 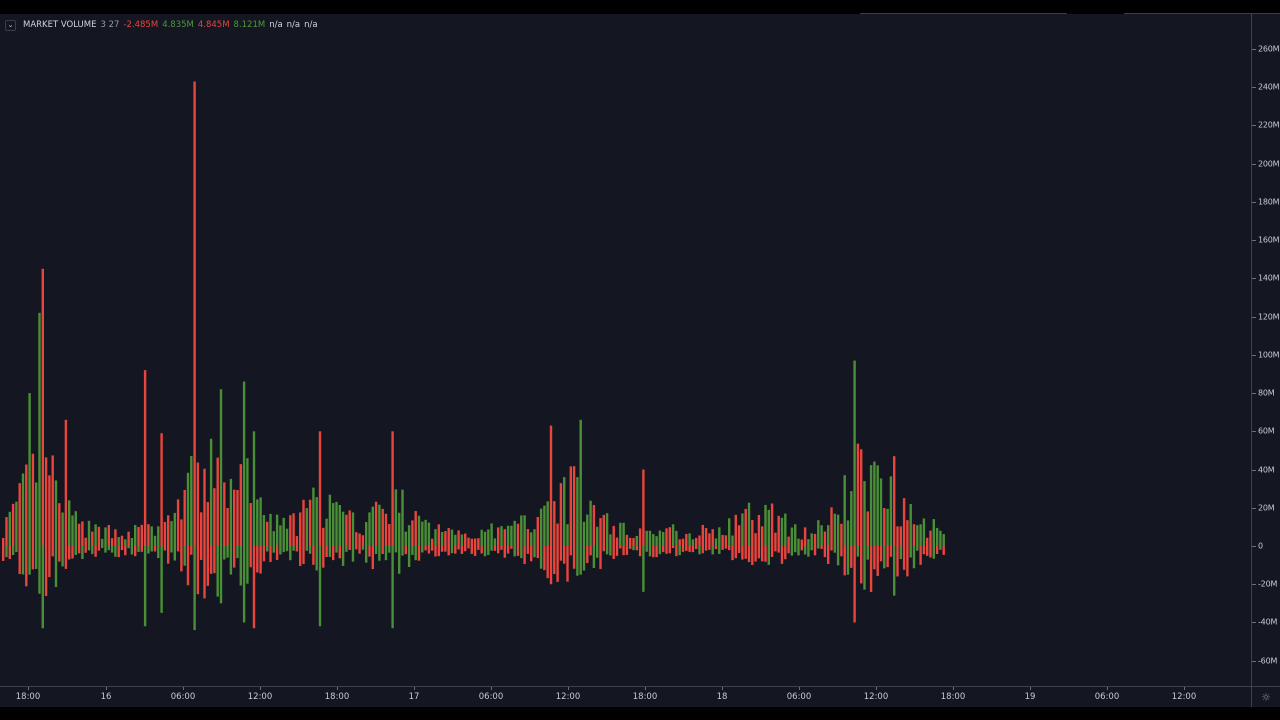 I want to click on gear-icon: ☼, so click(x=1265, y=696).